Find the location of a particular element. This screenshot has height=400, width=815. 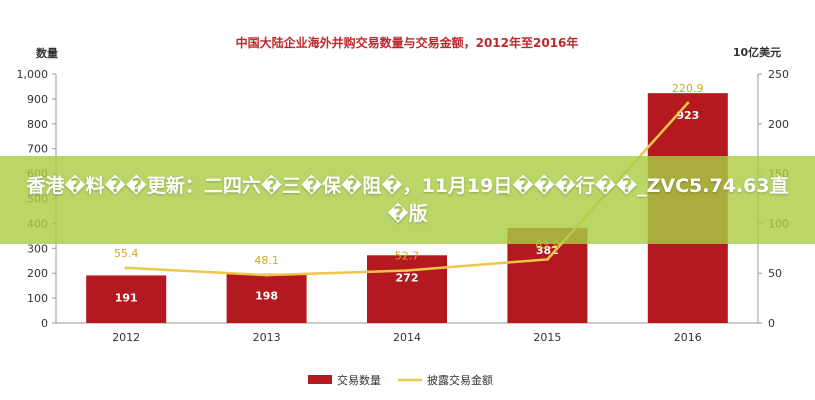

line-value-label: 48.1 is located at coordinates (266, 260).